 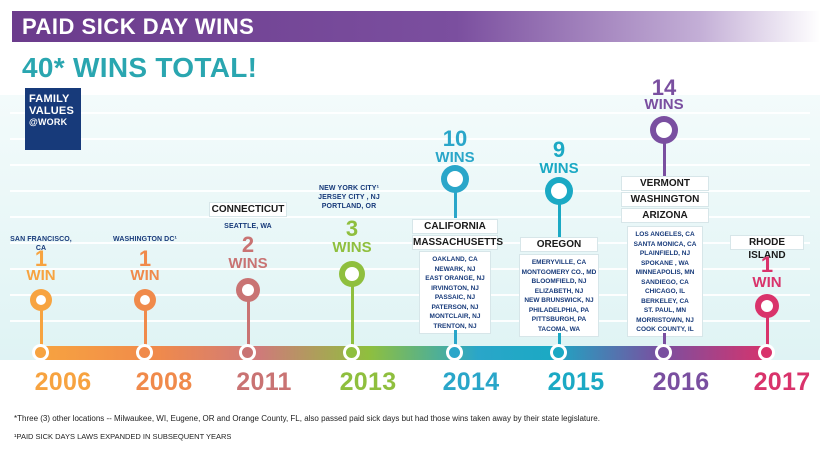 I want to click on pin-stem-lower-2015, so click(x=559, y=339).